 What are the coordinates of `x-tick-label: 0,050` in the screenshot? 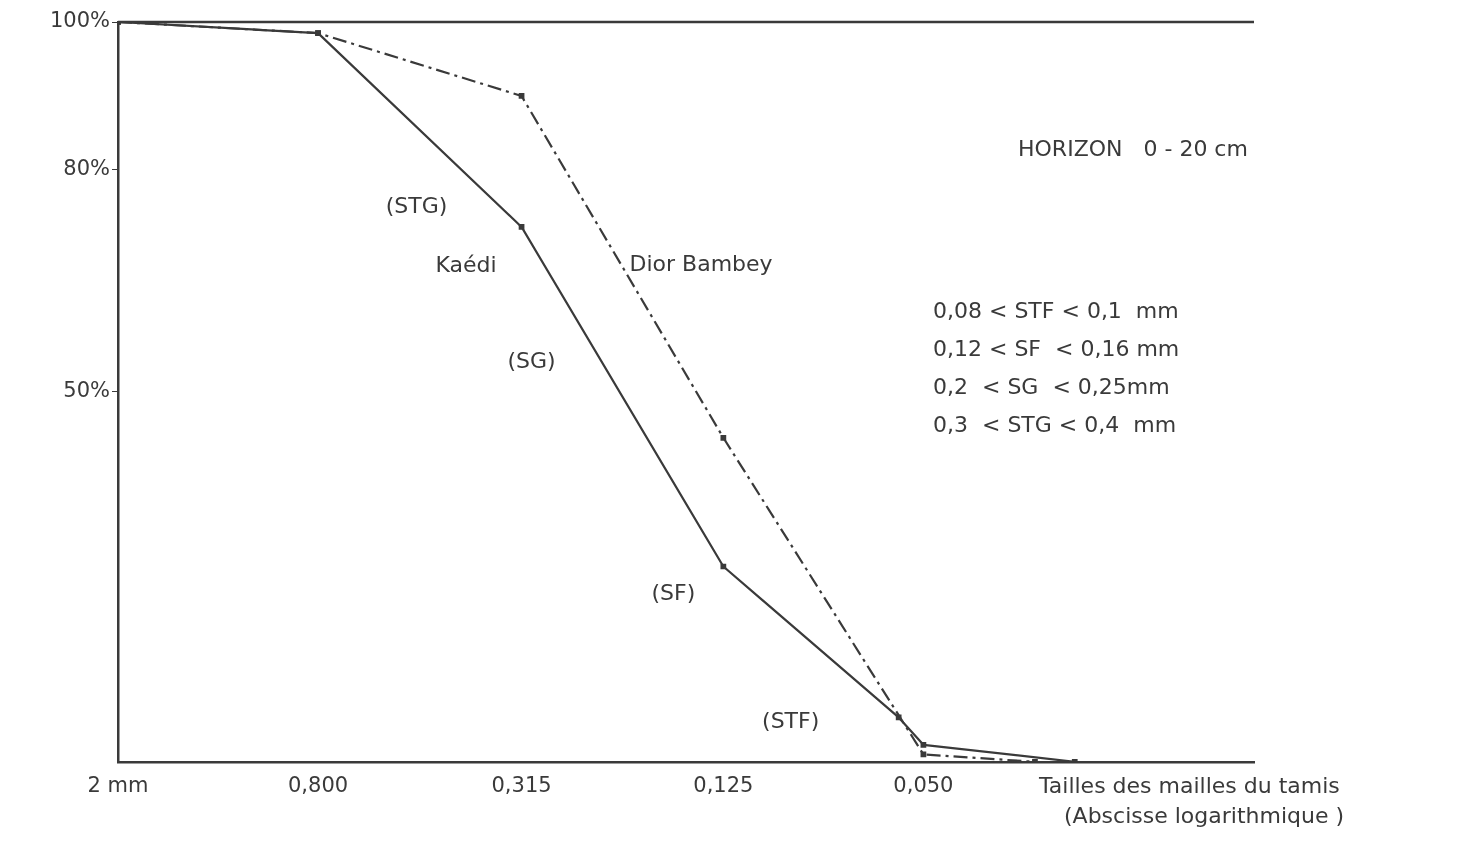 It's located at (923, 784).